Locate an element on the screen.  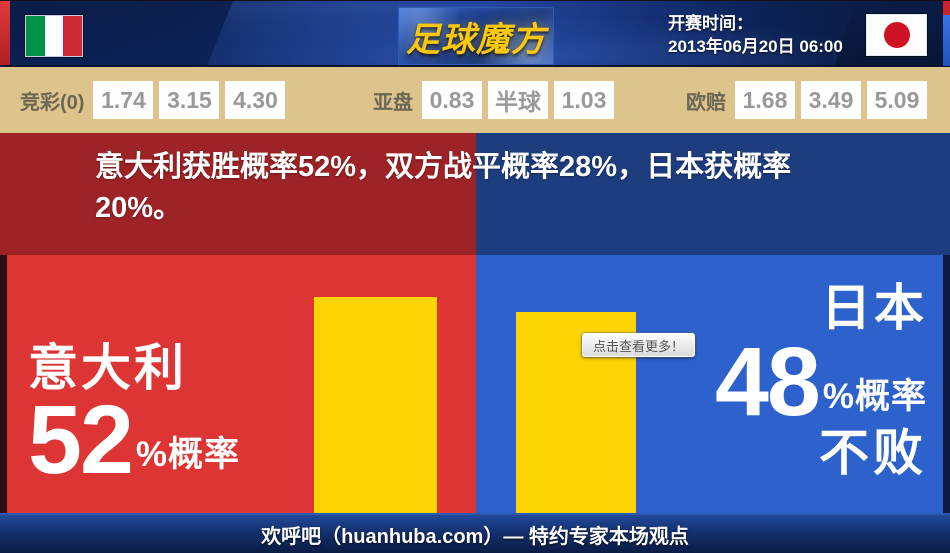
summary-band-home-bg is located at coordinates (238, 194).